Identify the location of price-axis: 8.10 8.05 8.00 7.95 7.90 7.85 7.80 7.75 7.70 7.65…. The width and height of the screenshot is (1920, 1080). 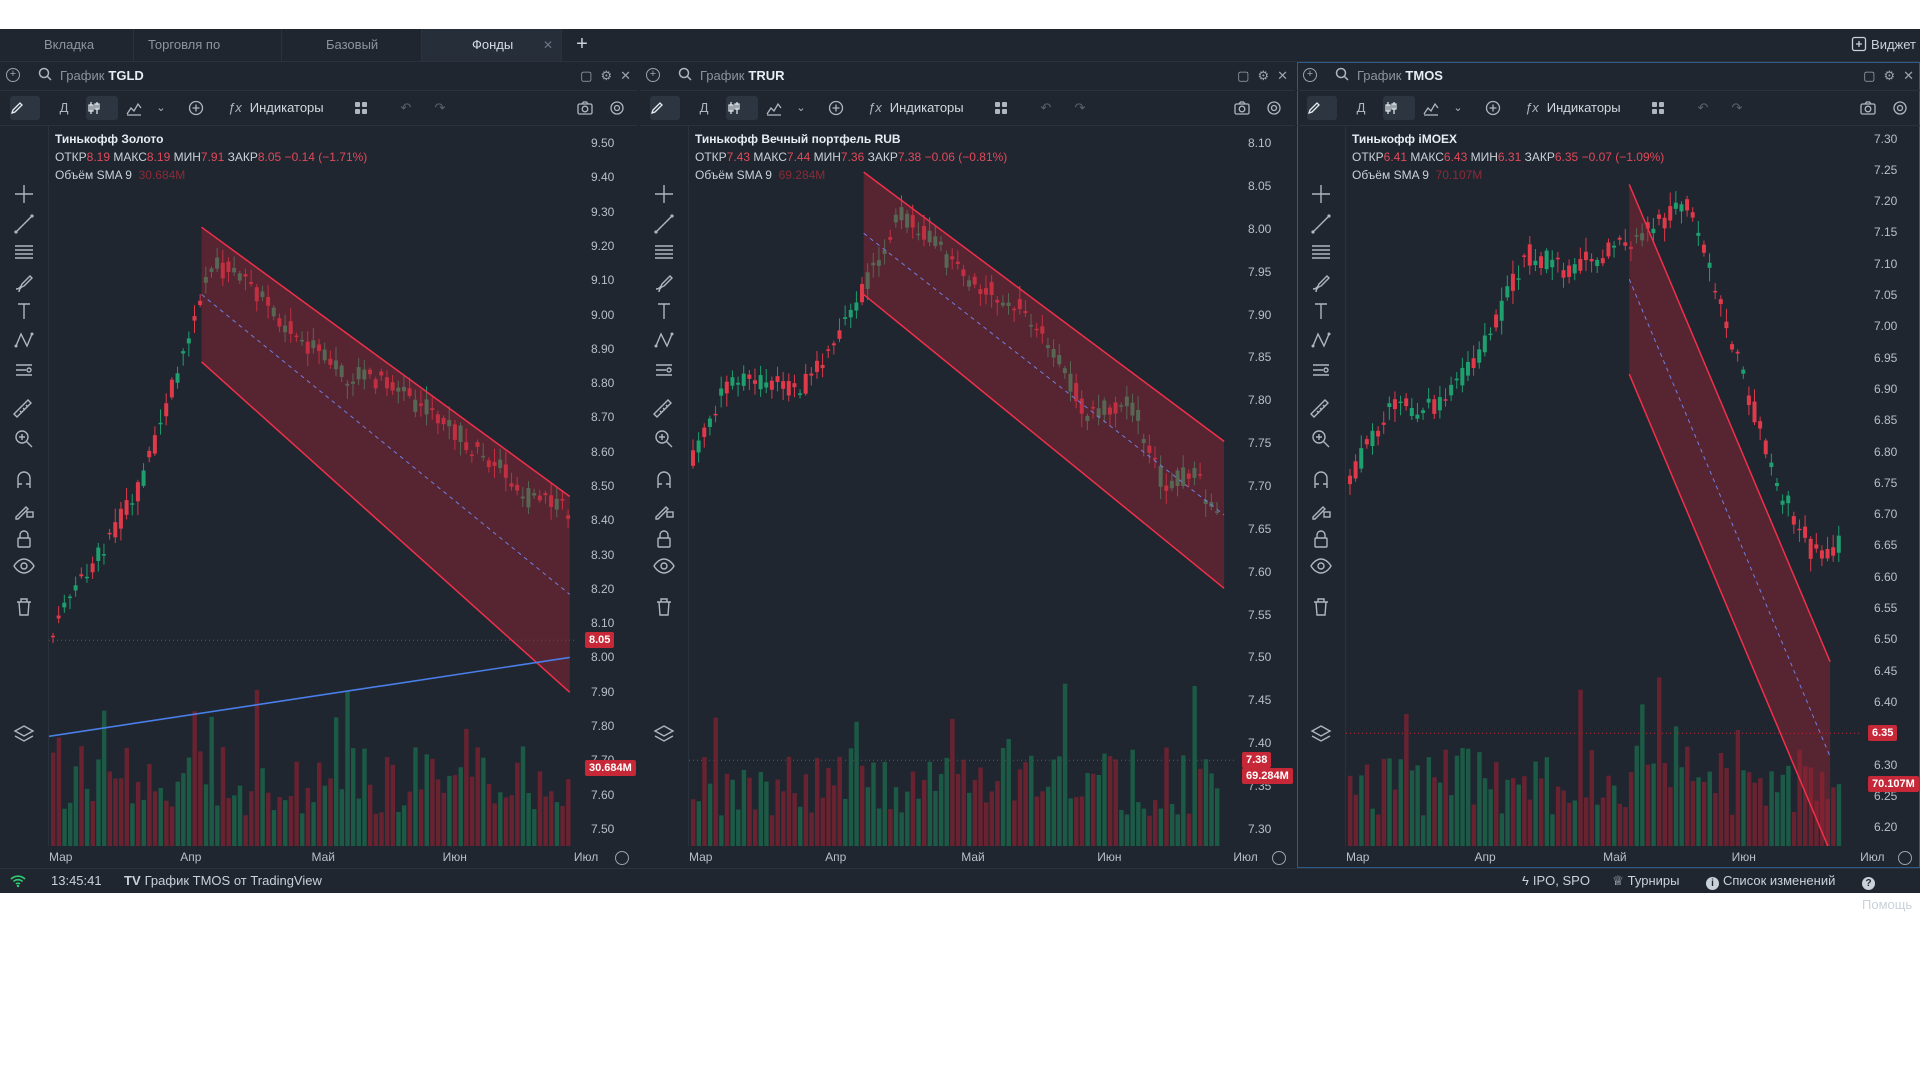
(1268, 486).